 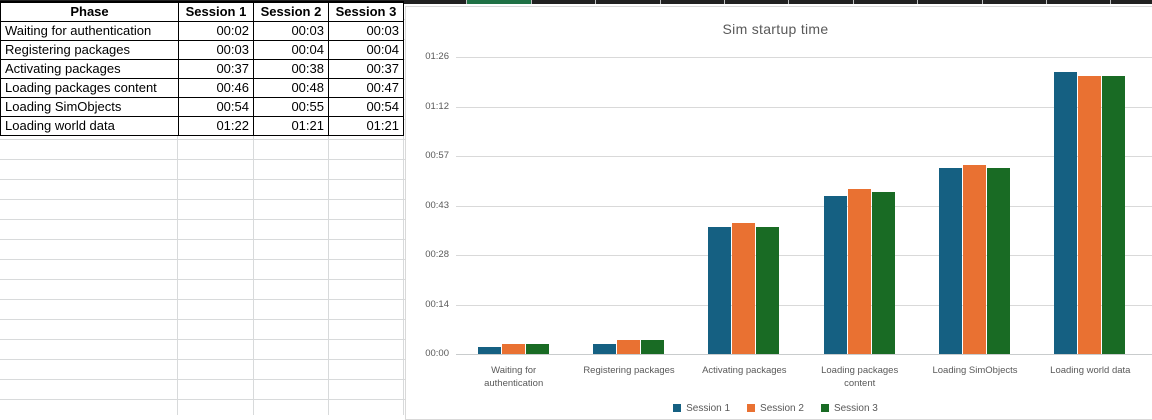 I want to click on time-value-cell: 00:48, so click(x=291, y=87).